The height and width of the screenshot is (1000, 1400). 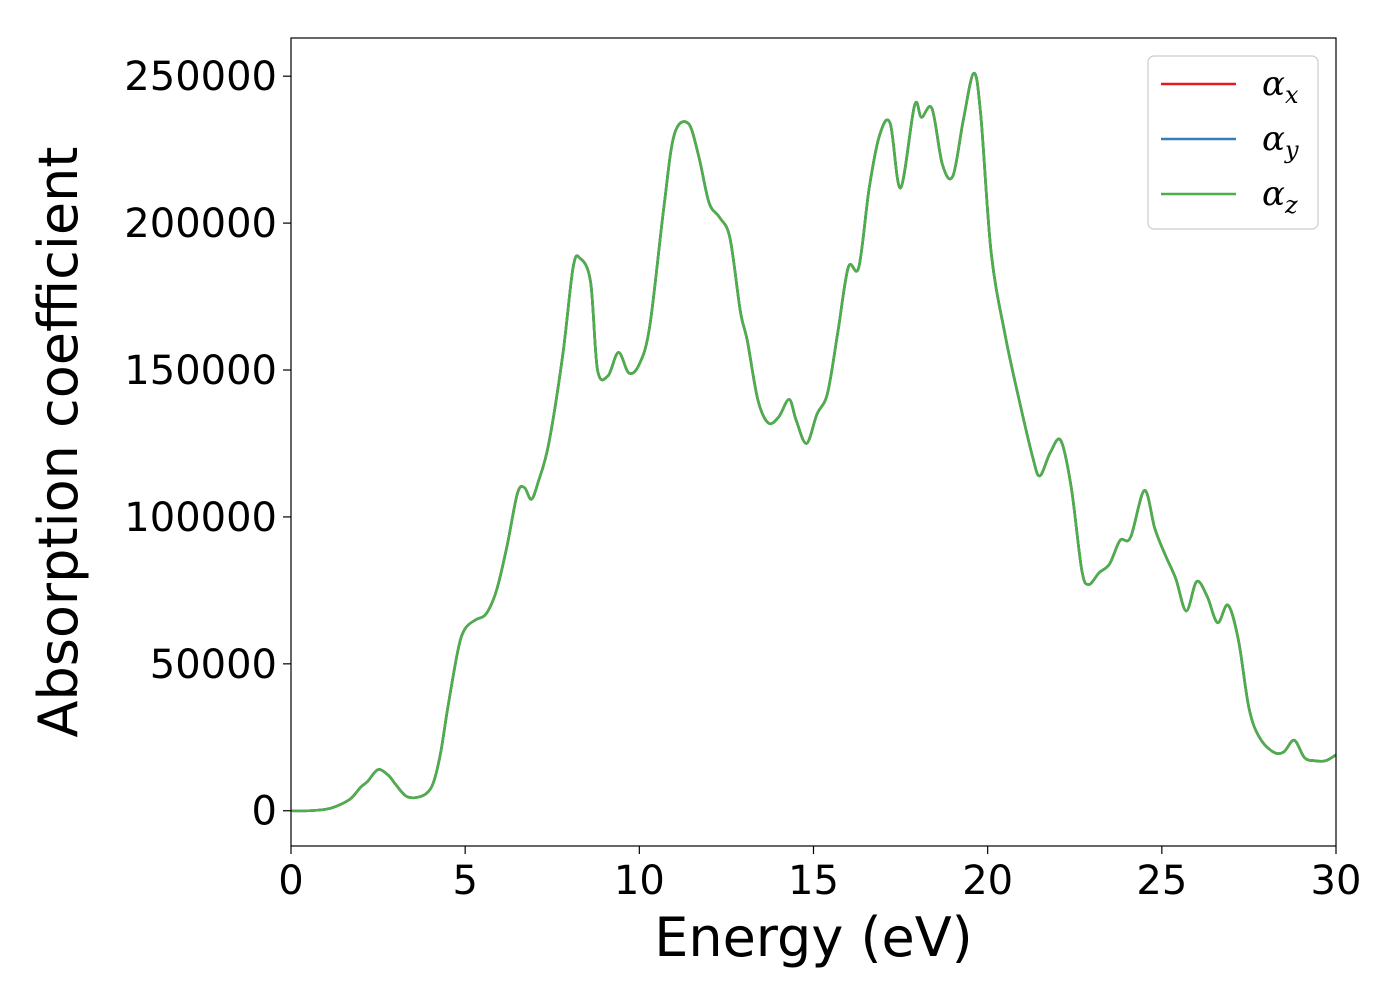 What do you see at coordinates (1161, 881) in the screenshot?
I see `x-tick-label: 25` at bounding box center [1161, 881].